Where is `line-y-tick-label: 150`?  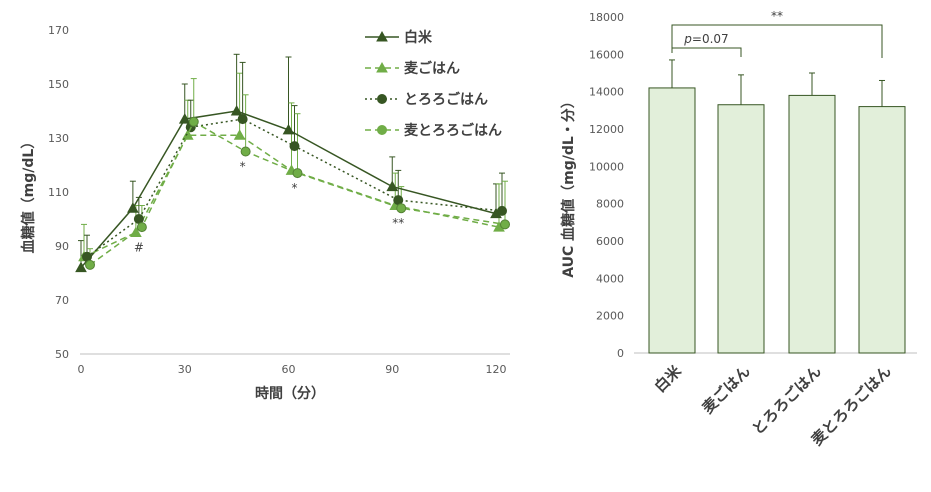 line-y-tick-label: 150 is located at coordinates (58, 84).